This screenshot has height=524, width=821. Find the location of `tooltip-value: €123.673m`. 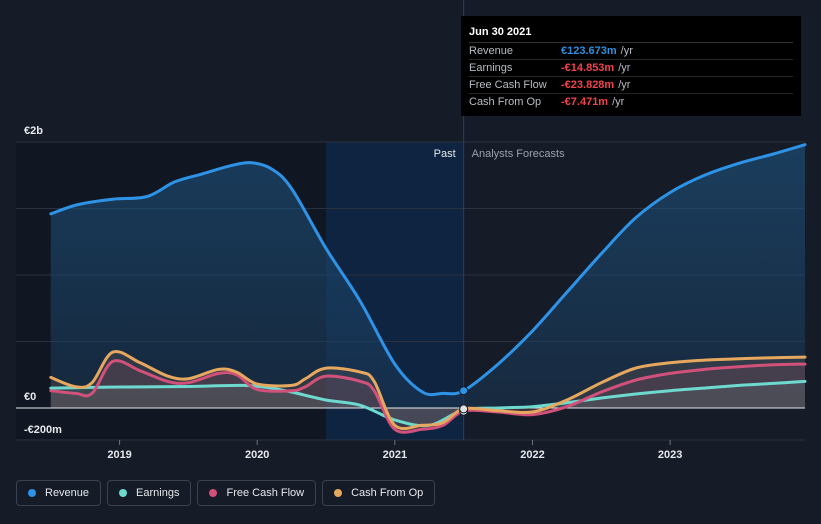

tooltip-value: €123.673m is located at coordinates (589, 51).